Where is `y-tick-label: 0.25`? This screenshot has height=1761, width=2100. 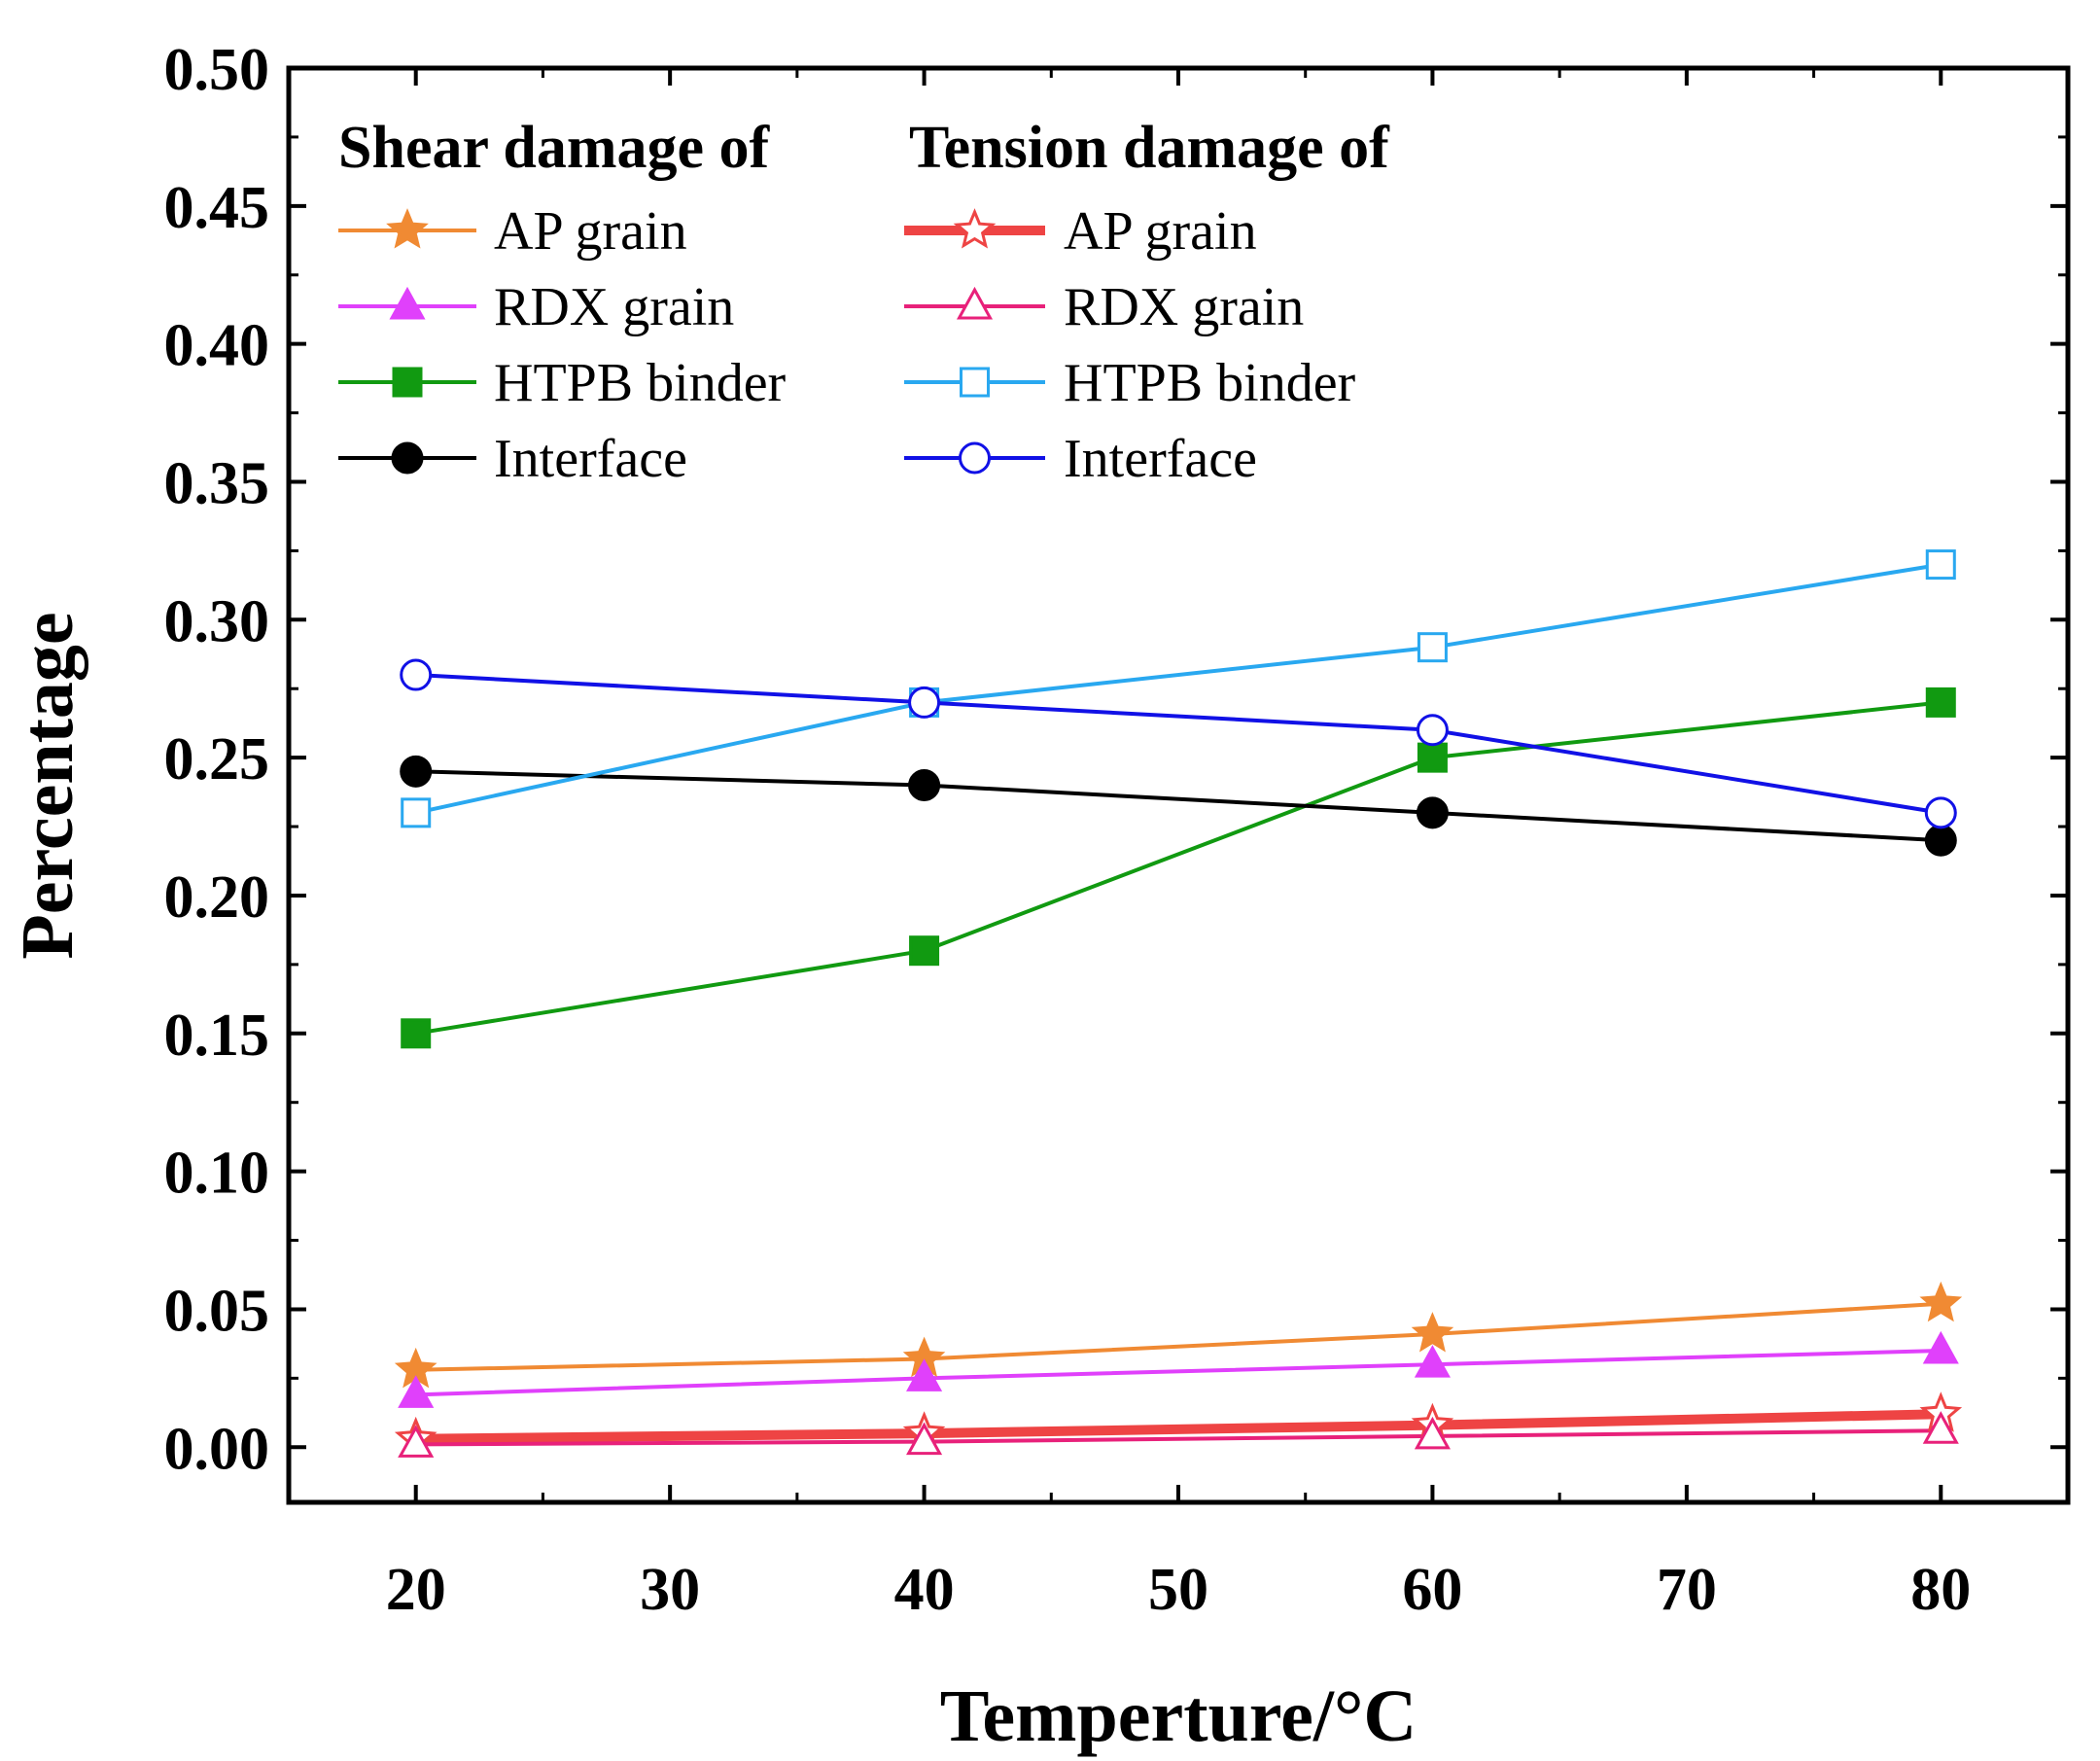 y-tick-label: 0.25 is located at coordinates (217, 759).